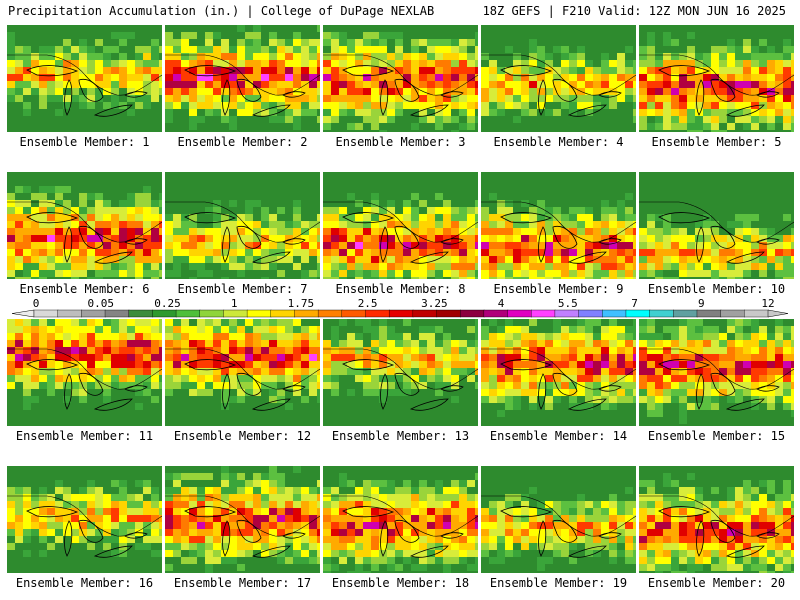 Image resolution: width=800 pixels, height=600 pixels. Describe the element at coordinates (716, 583) in the screenshot. I see `panel-label: Ensemble Member: 20` at that location.